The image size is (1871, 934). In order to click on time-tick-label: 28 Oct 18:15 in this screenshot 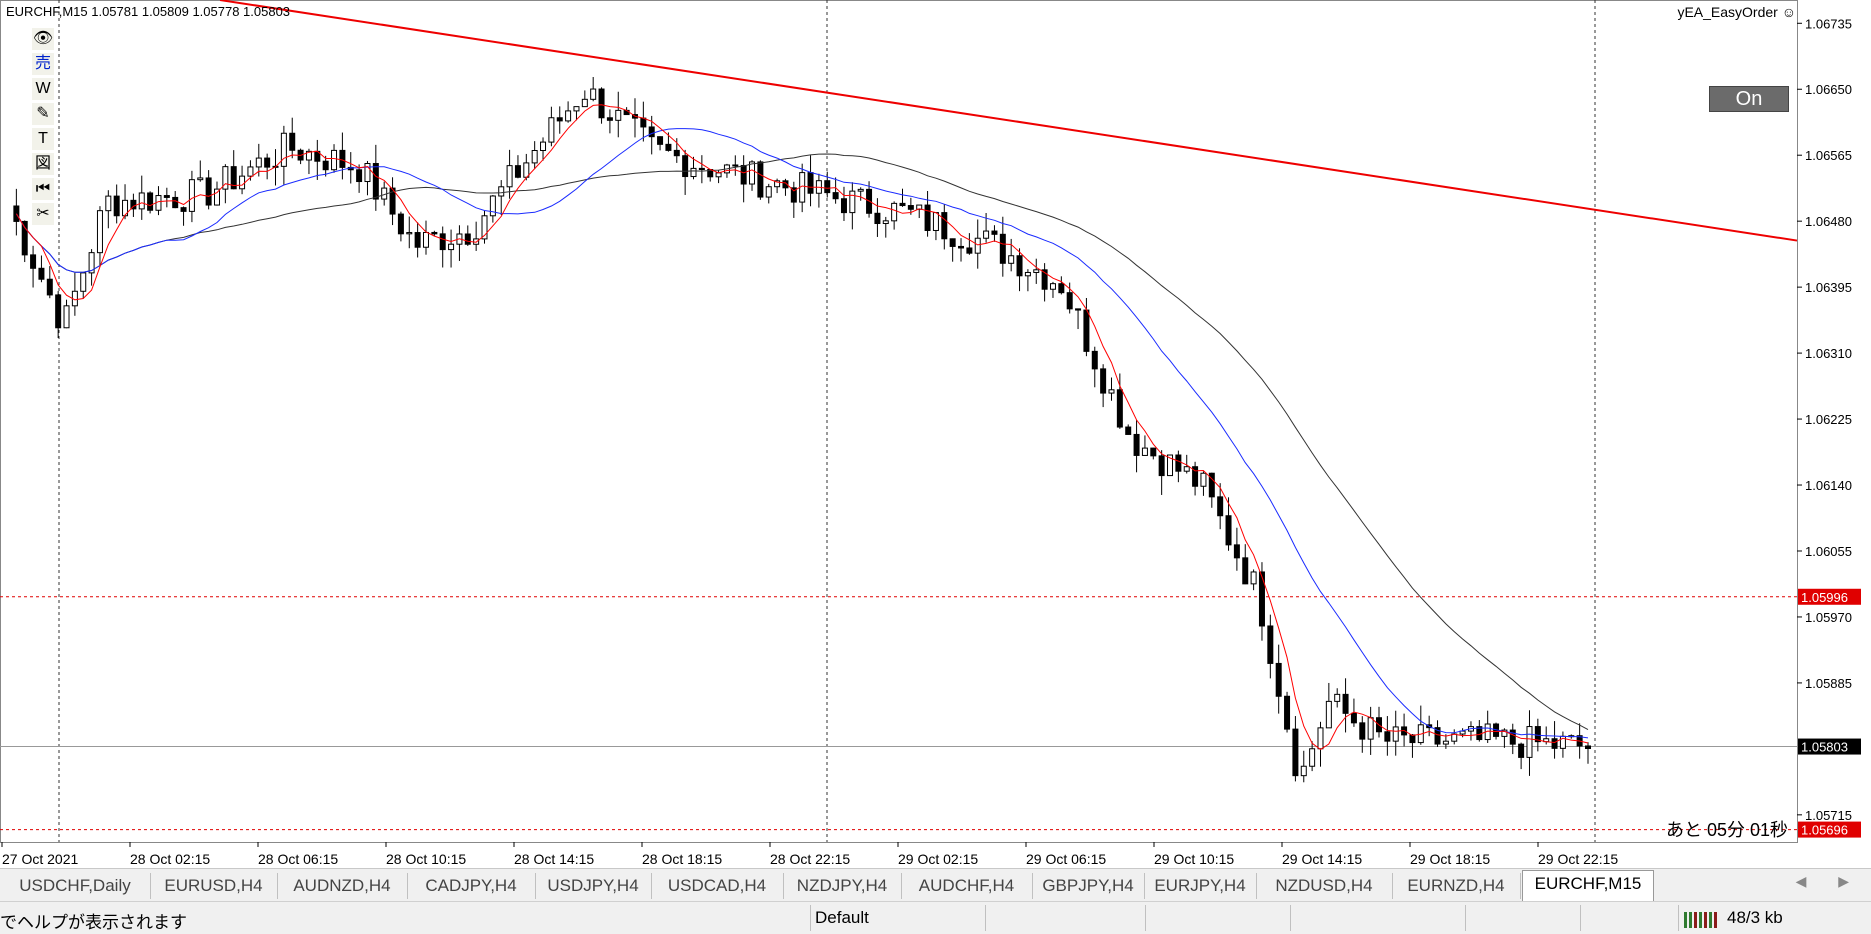, I will do `click(682, 859)`.